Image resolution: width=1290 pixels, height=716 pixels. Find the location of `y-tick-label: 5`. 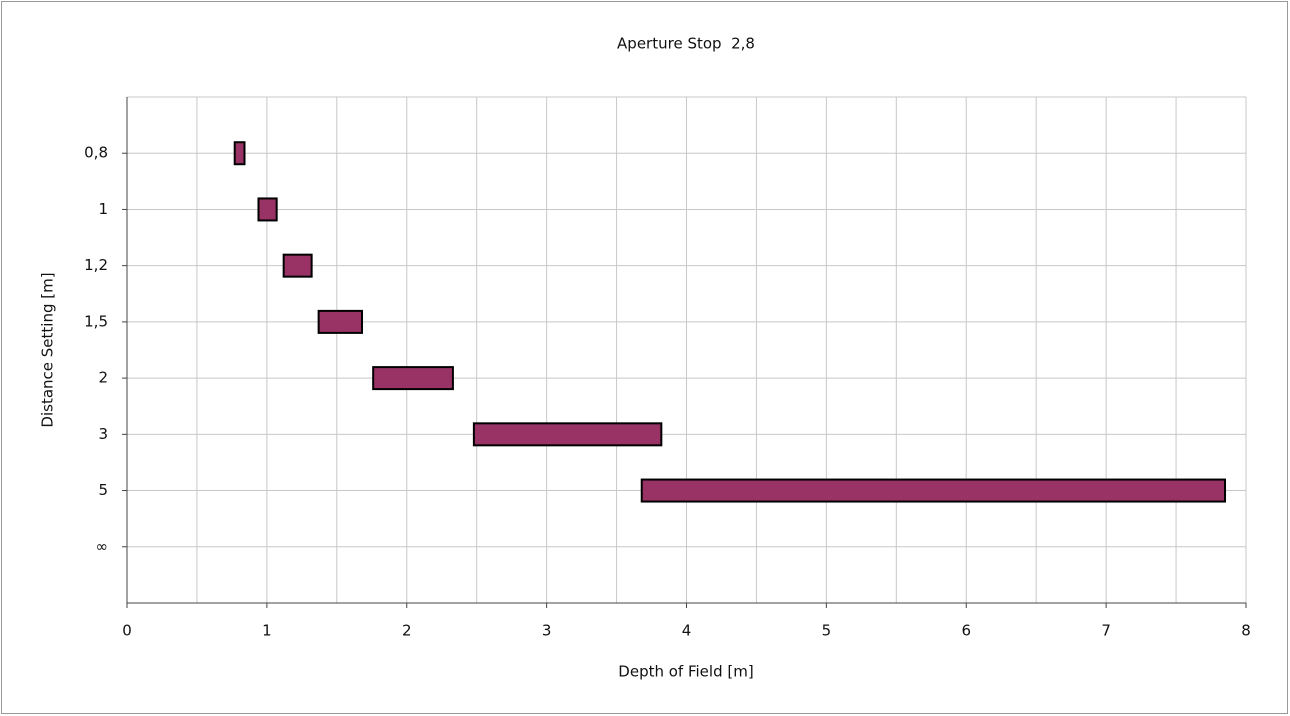

y-tick-label: 5 is located at coordinates (103, 490).